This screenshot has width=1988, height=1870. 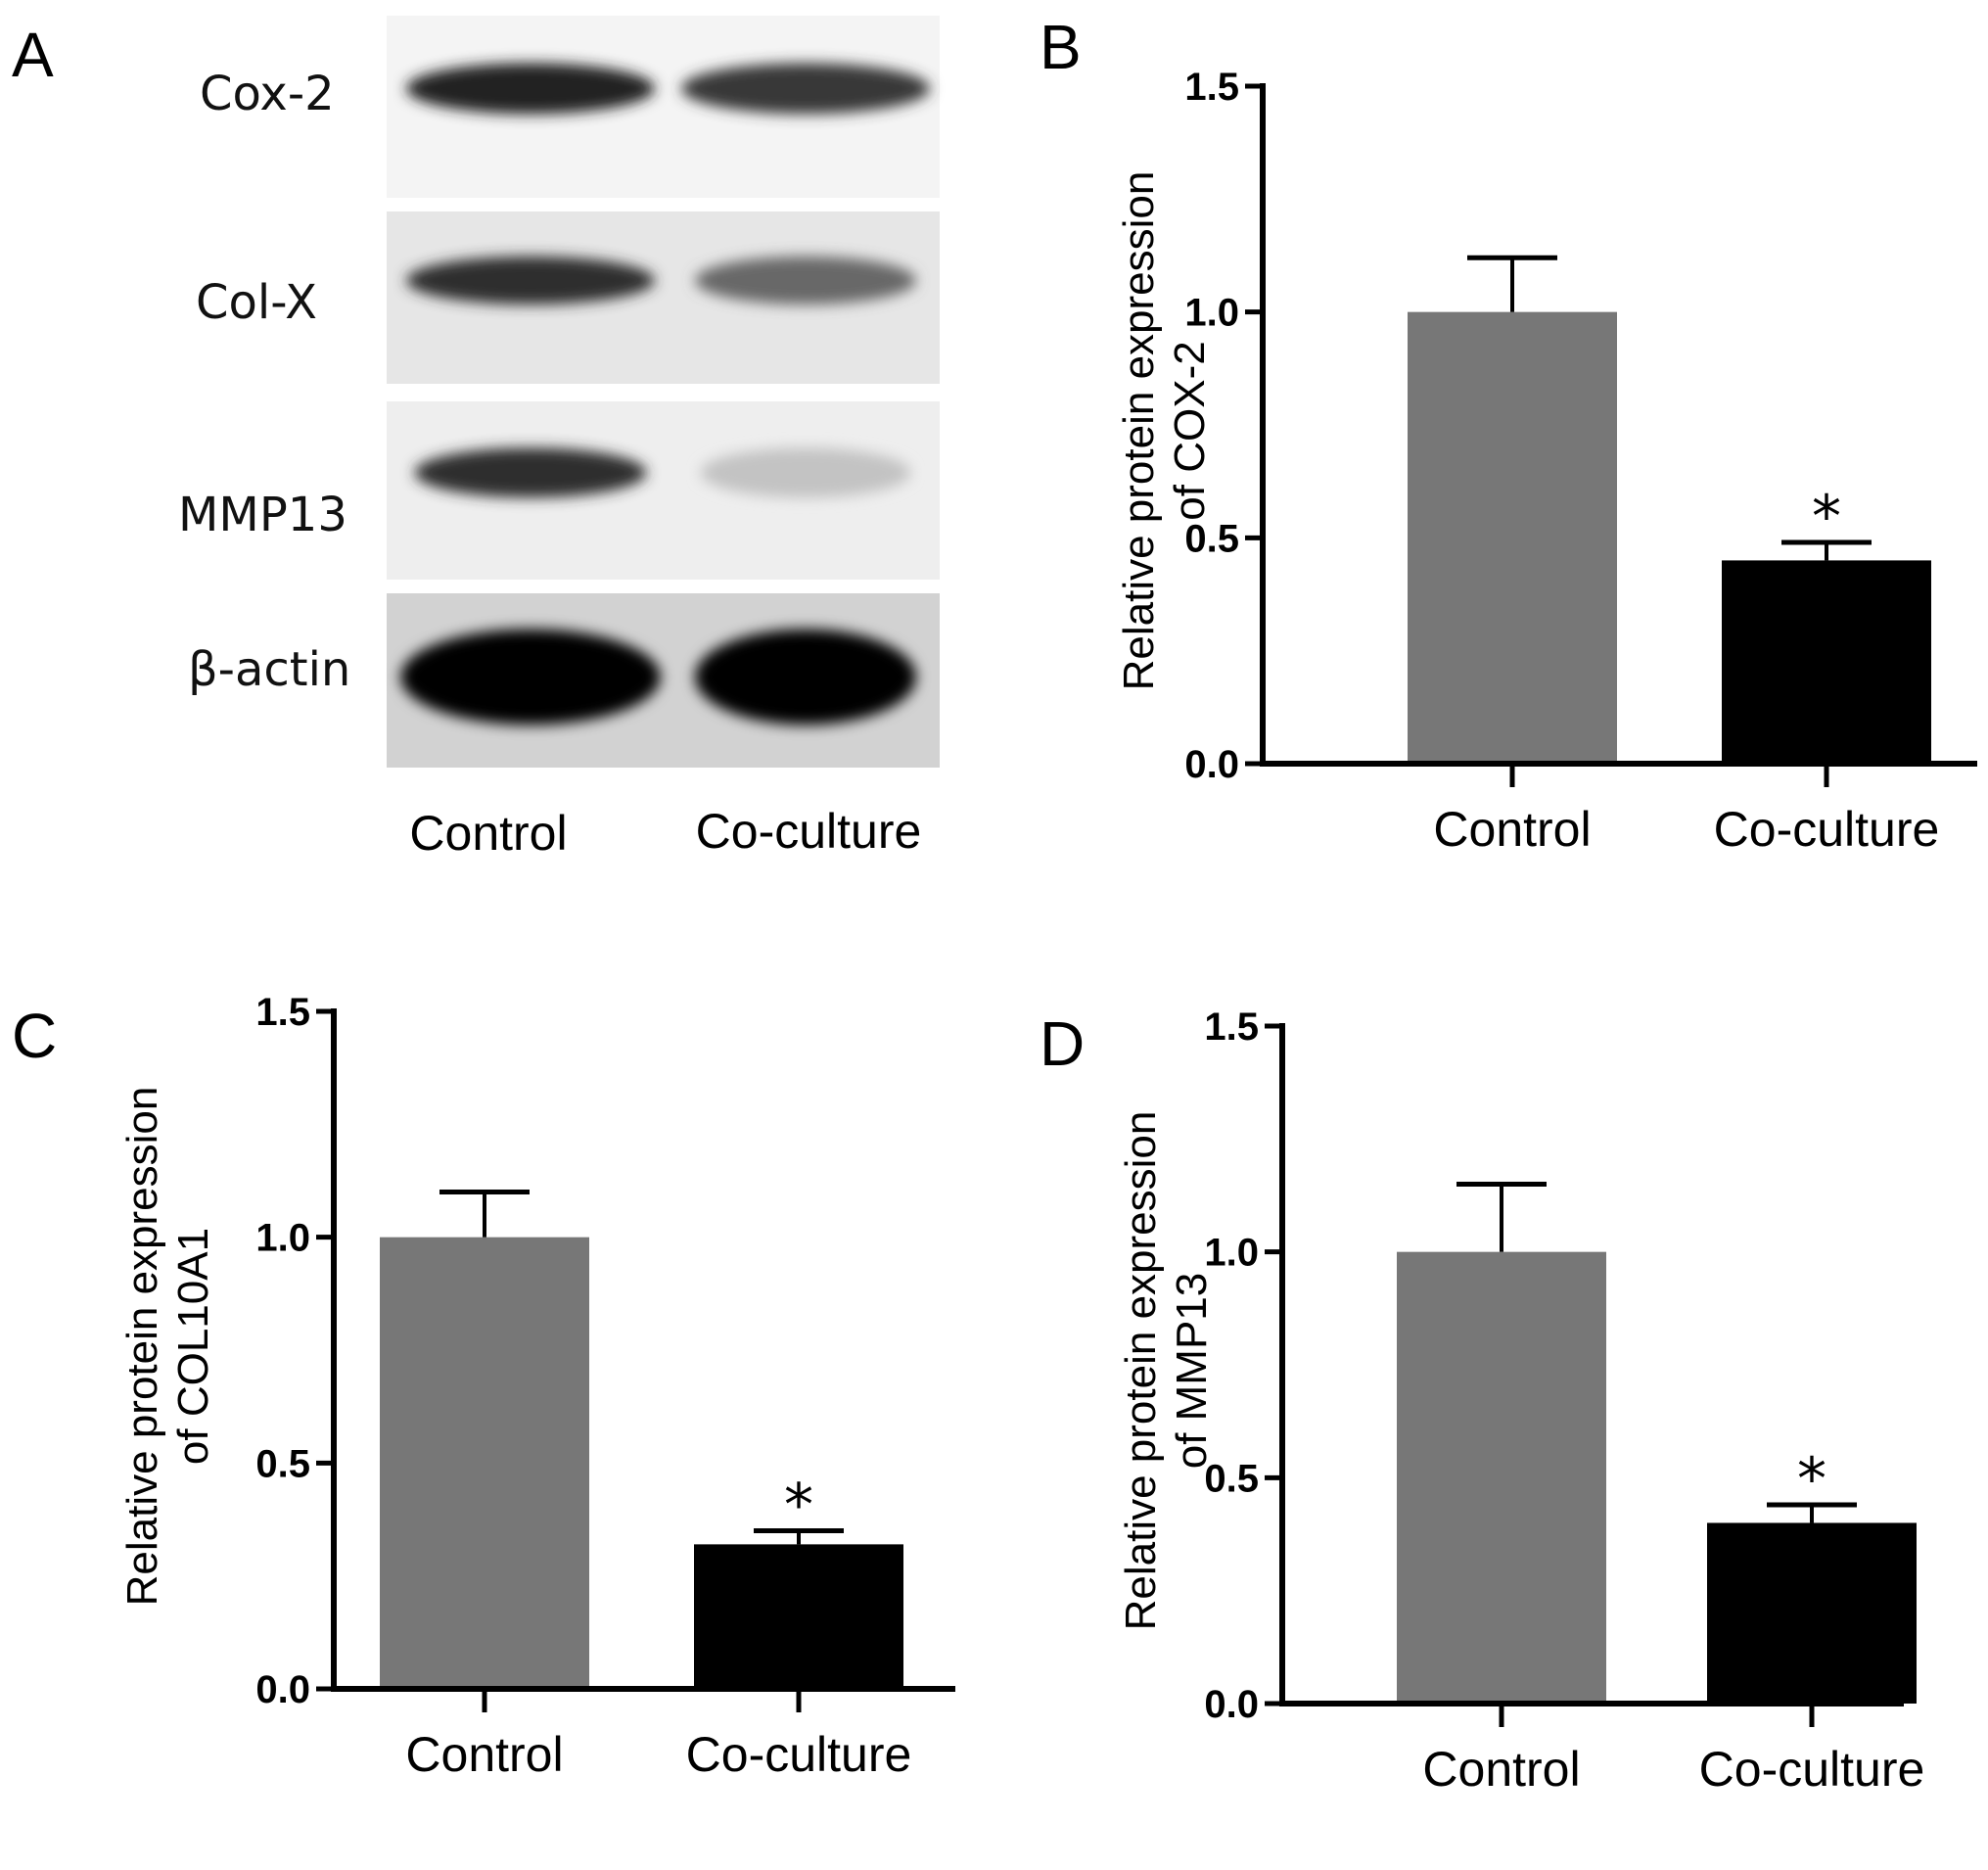 What do you see at coordinates (1166, 1371) in the screenshot?
I see `y-axis-title: Relative protein expression of MMP13` at bounding box center [1166, 1371].